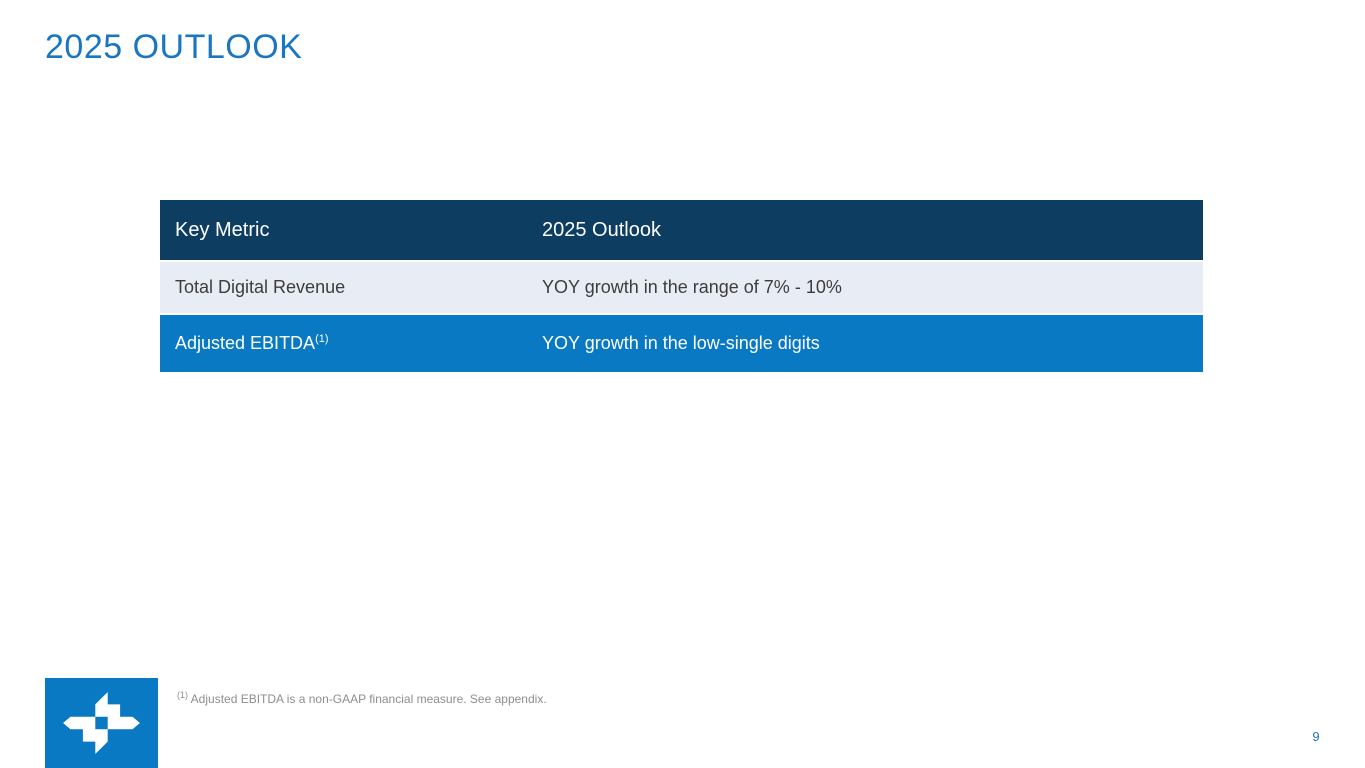 The width and height of the screenshot is (1365, 768). I want to click on pinwheel-steps-logo-icon, so click(101, 723).